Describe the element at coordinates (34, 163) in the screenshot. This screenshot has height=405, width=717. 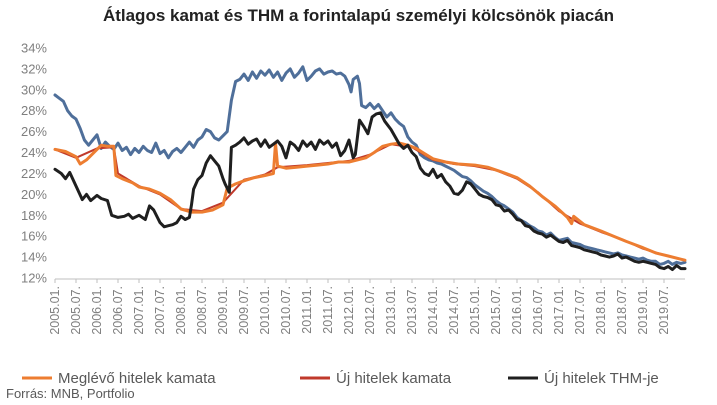
I see `y-axis: 12% 14% 16% 18% 20% 22% 24% 26% 28% 30% 32% 34%` at that location.